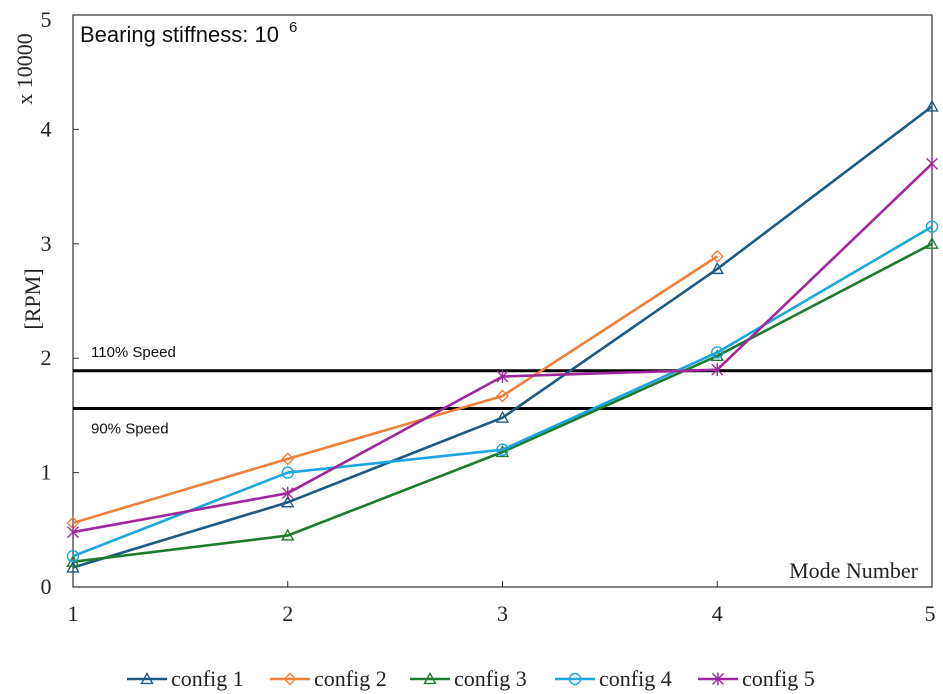  What do you see at coordinates (24, 69) in the screenshot?
I see `y-axis-multiplier: x 10000` at bounding box center [24, 69].